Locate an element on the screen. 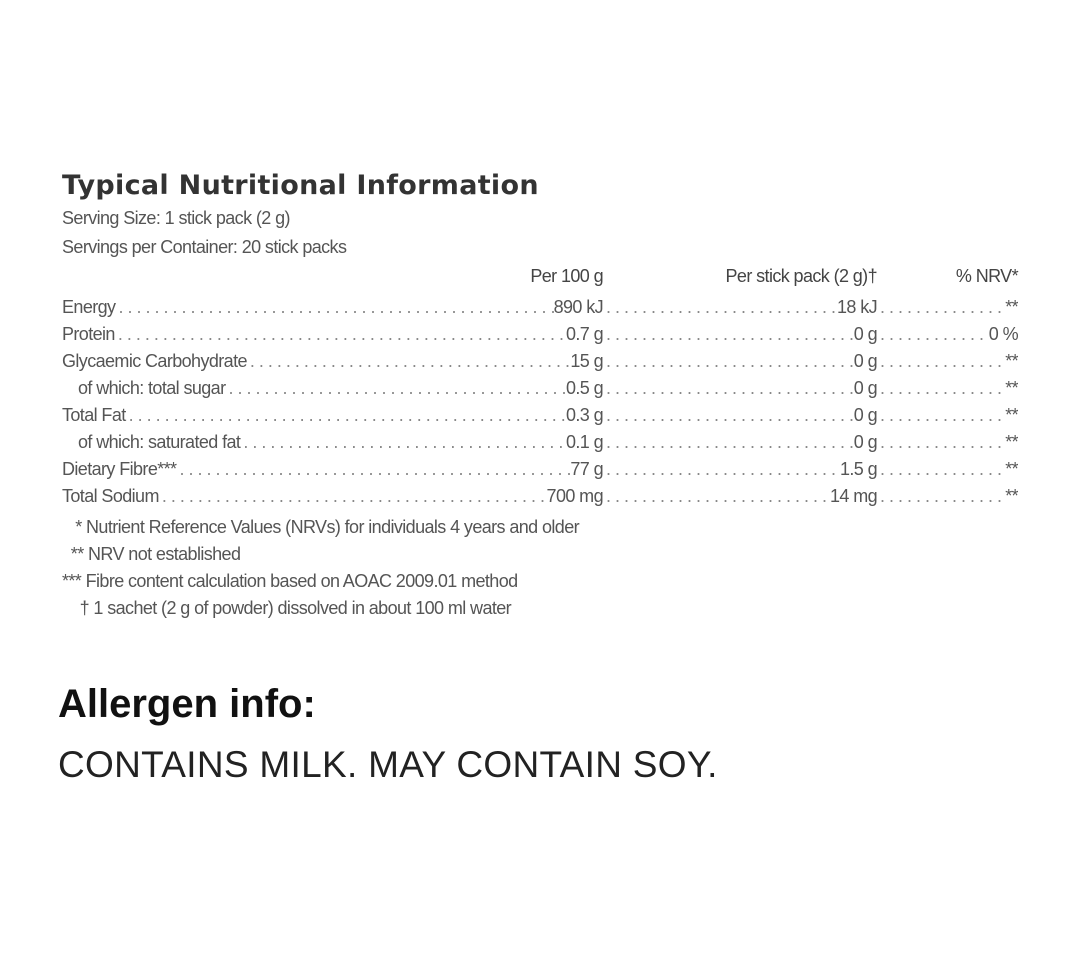  per-100g-value: 0.5 g is located at coordinates (584, 388).